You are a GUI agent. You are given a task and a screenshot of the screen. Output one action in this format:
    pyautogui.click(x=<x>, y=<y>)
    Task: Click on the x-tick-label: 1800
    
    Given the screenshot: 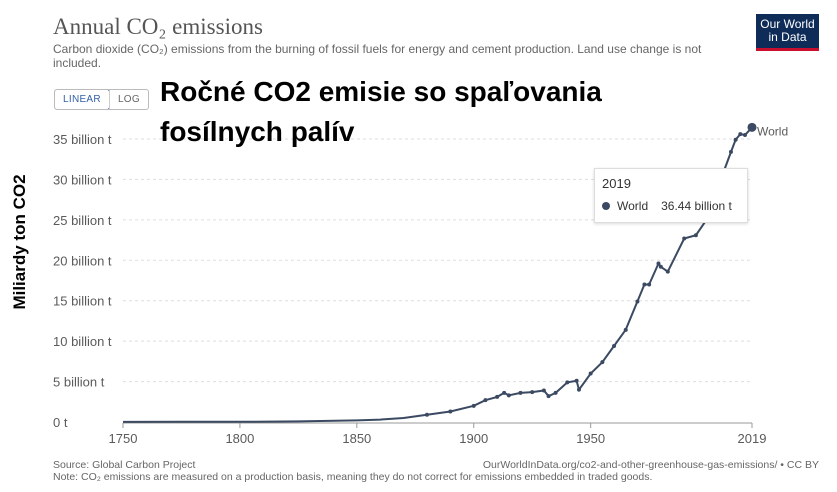 What is the action you would take?
    pyautogui.click(x=239, y=438)
    